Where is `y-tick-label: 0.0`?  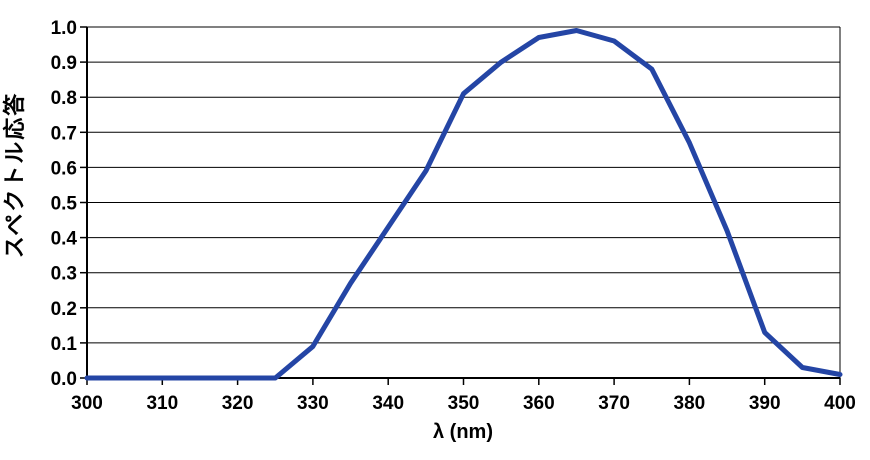
y-tick-label: 0.0 is located at coordinates (64, 379).